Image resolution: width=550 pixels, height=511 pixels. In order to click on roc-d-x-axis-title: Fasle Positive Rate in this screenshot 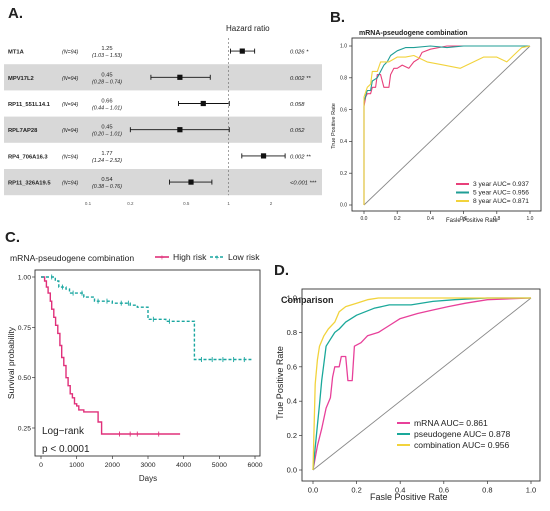, I will do `click(409, 497)`.